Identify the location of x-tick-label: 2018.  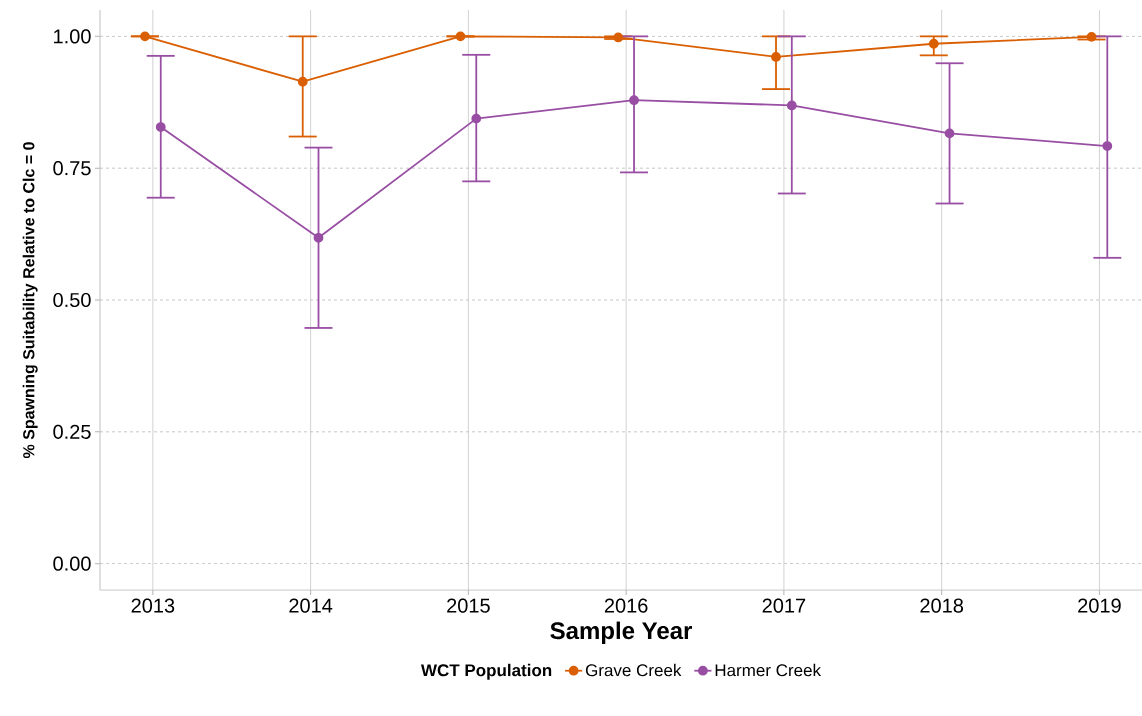
(942, 605).